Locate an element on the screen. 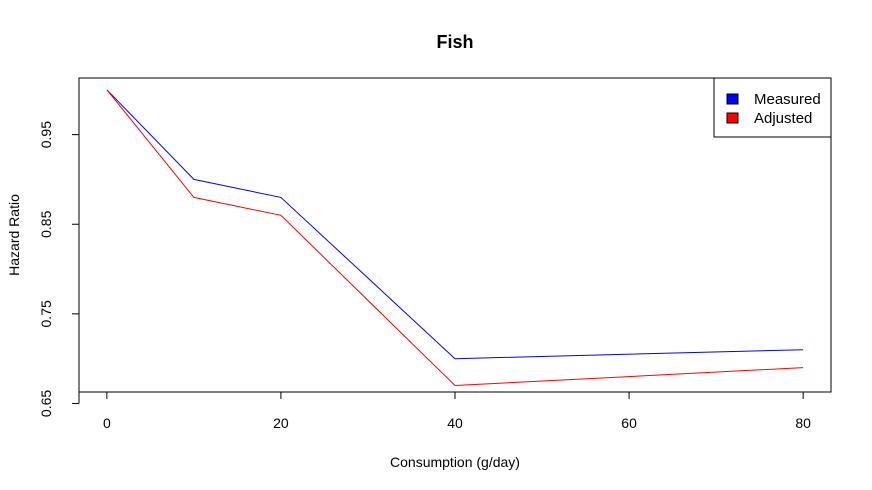  x-tick-label: 0 is located at coordinates (107, 423).